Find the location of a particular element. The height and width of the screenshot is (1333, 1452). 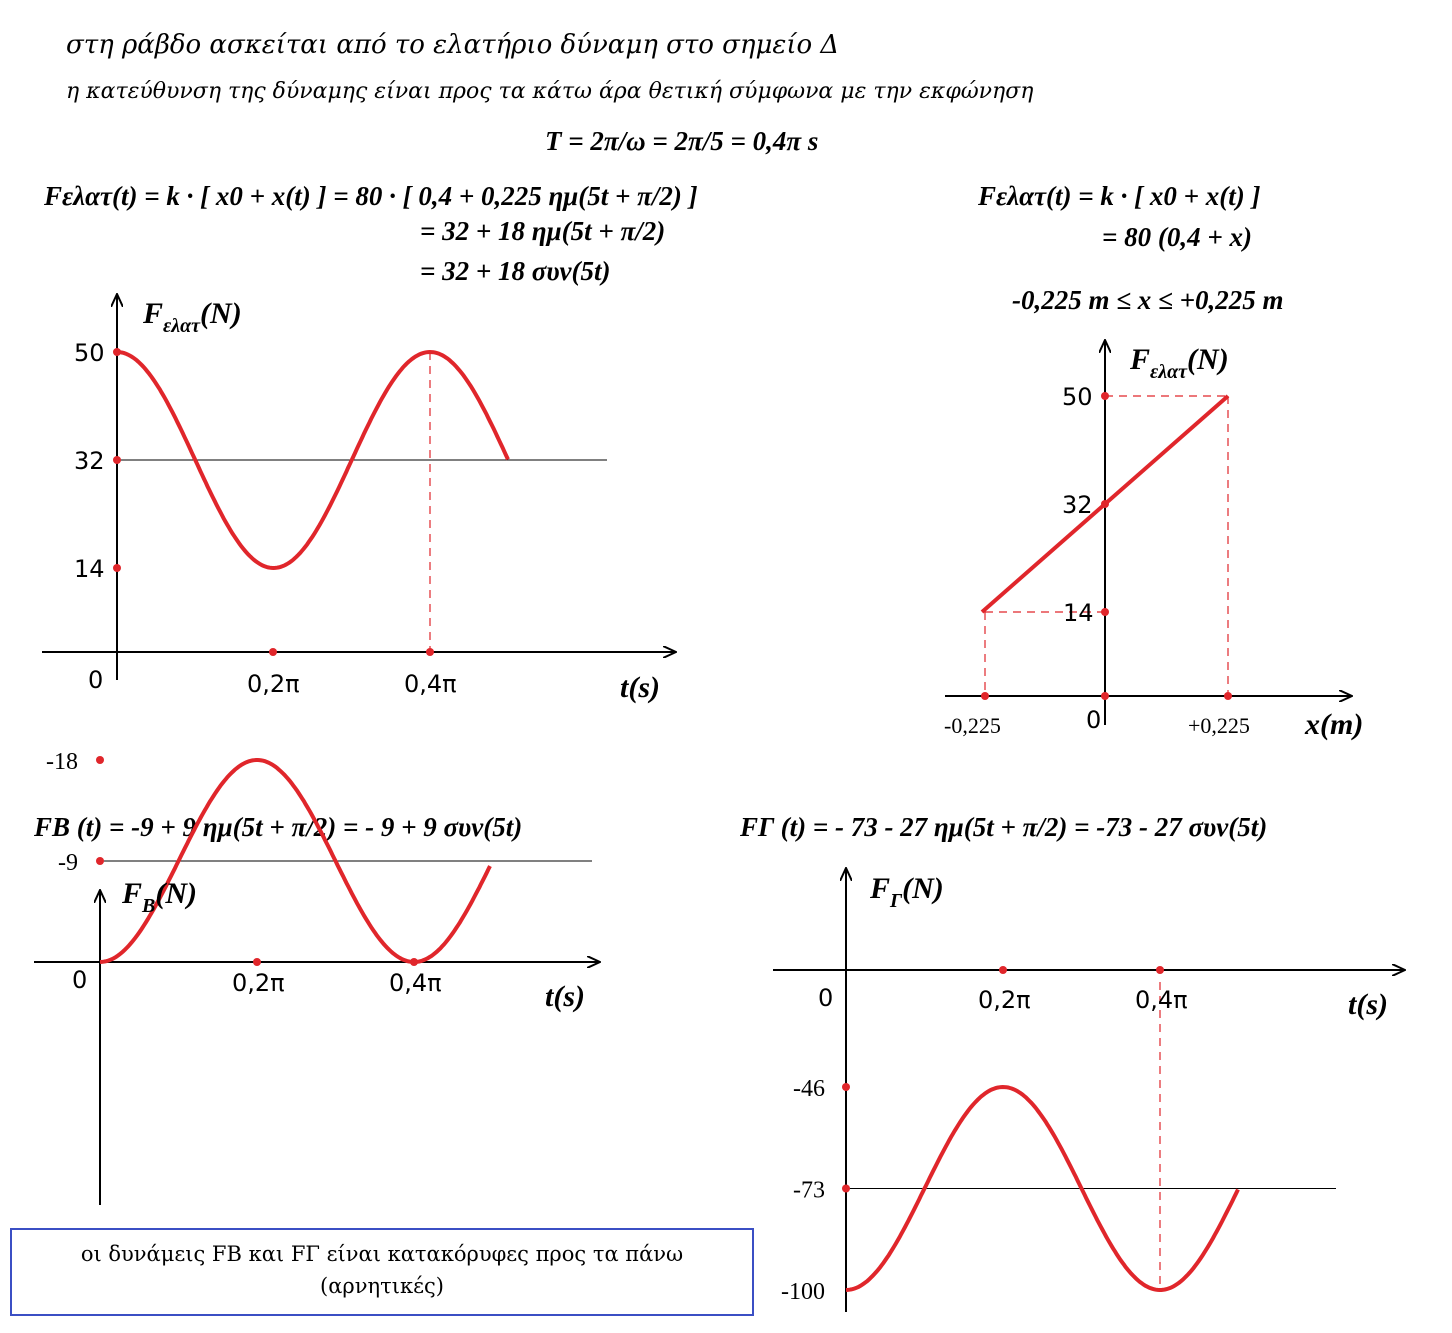

c4-ytick-label: -73 is located at coordinates (809, 1191).